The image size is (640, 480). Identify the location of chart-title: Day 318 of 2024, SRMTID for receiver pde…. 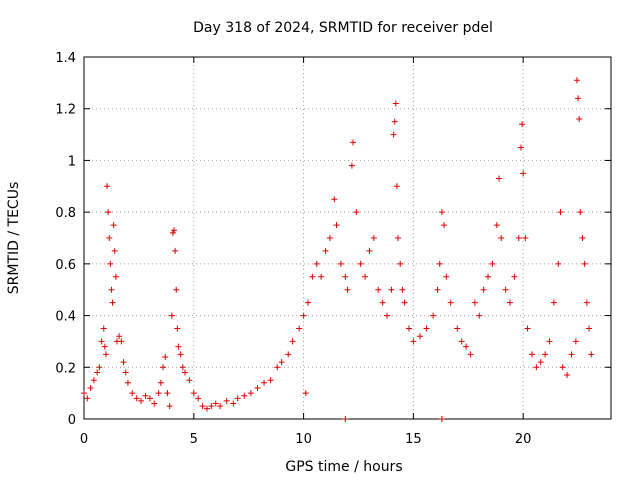
(343, 28).